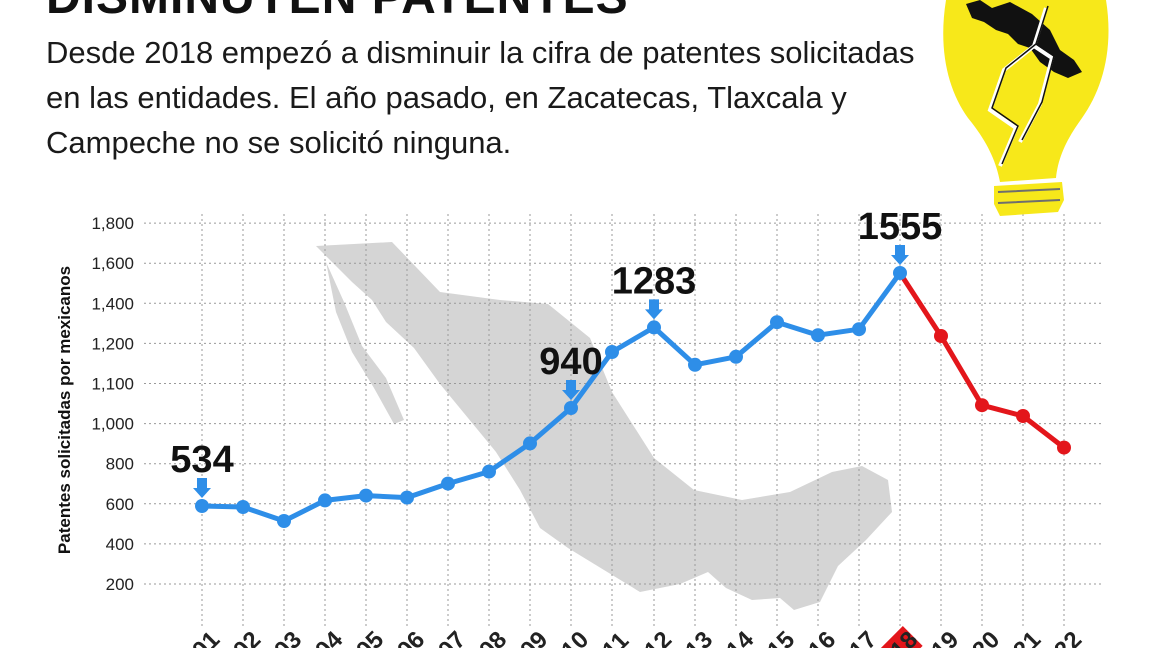 Image resolution: width=1152 pixels, height=648 pixels. I want to click on x-tick-label-group: 09, so click(534, 637).